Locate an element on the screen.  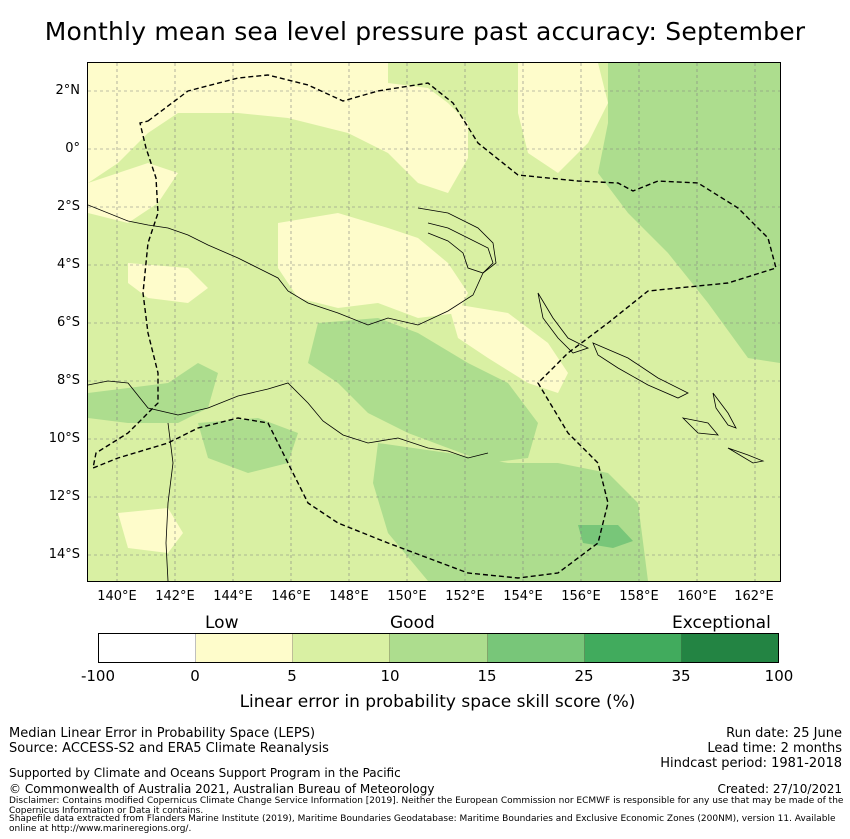
colorbar is located at coordinates (438, 648).